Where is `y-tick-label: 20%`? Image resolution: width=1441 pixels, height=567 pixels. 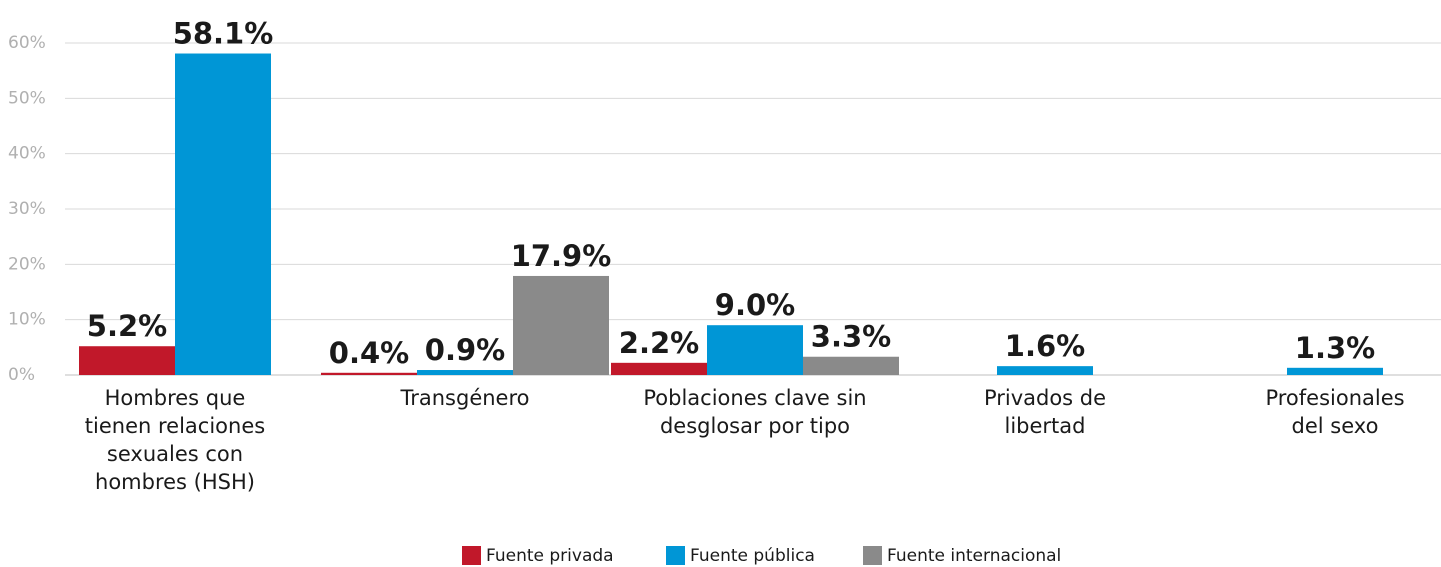 y-tick-label: 20% is located at coordinates (27, 264).